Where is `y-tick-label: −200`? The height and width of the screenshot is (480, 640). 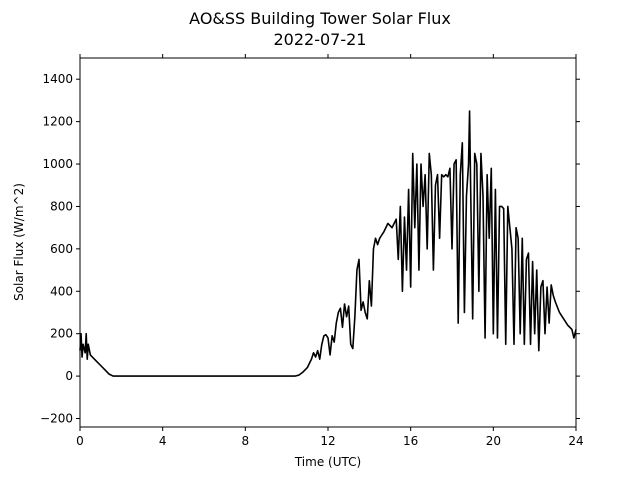 y-tick-label: −200 is located at coordinates (56, 419).